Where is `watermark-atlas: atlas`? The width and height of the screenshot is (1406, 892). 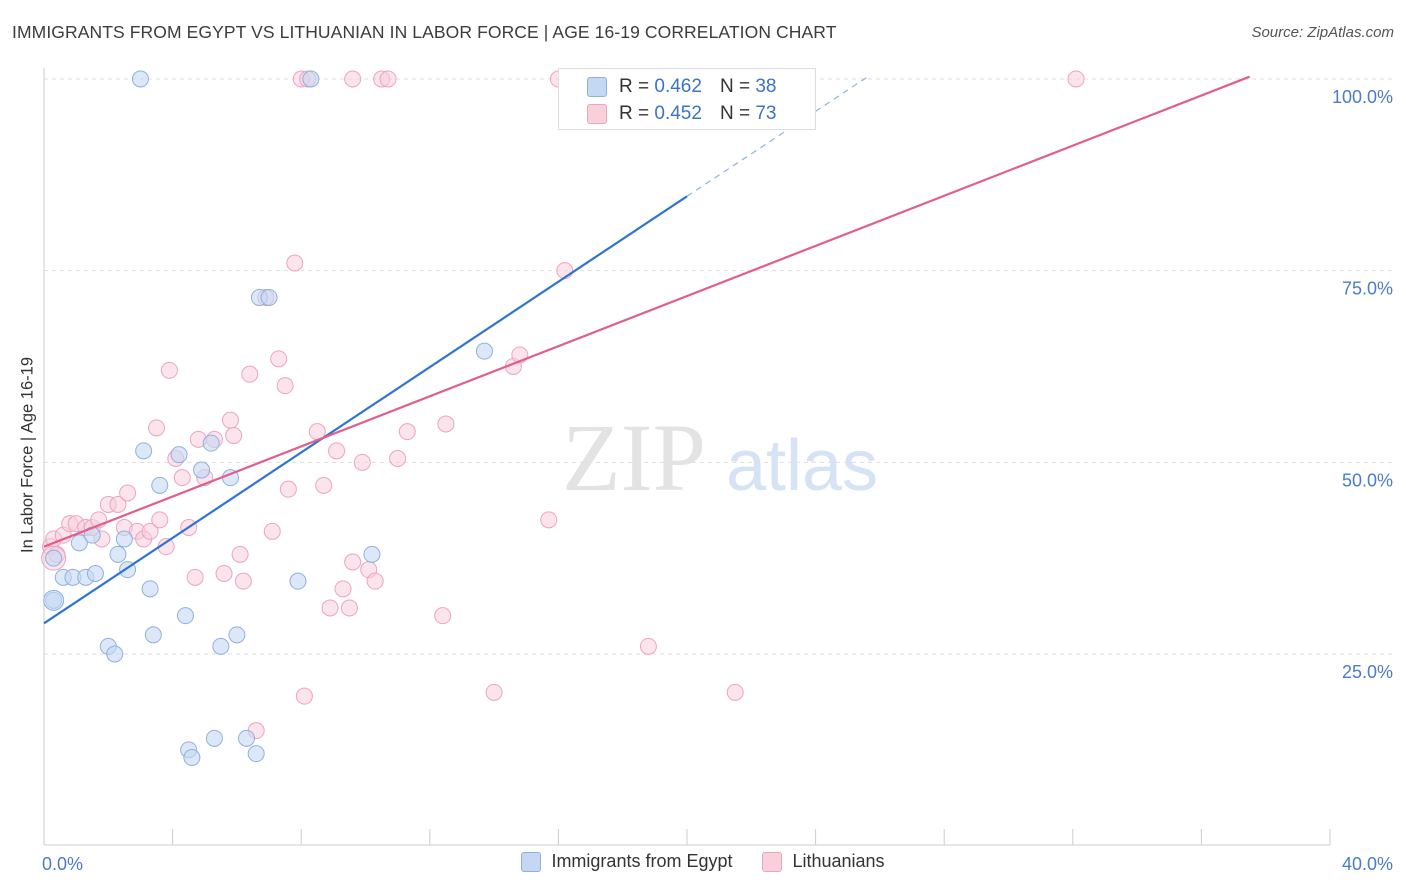
watermark-atlas: atlas is located at coordinates (802, 466).